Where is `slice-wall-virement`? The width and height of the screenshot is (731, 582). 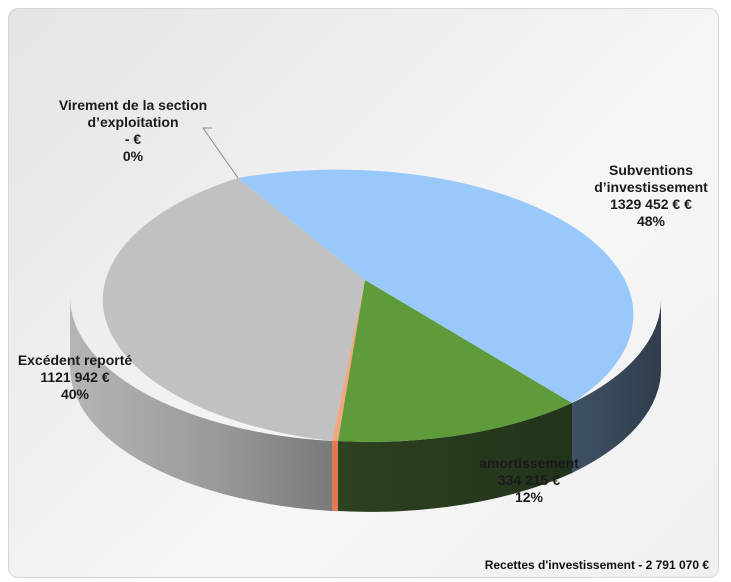 slice-wall-virement is located at coordinates (335, 476).